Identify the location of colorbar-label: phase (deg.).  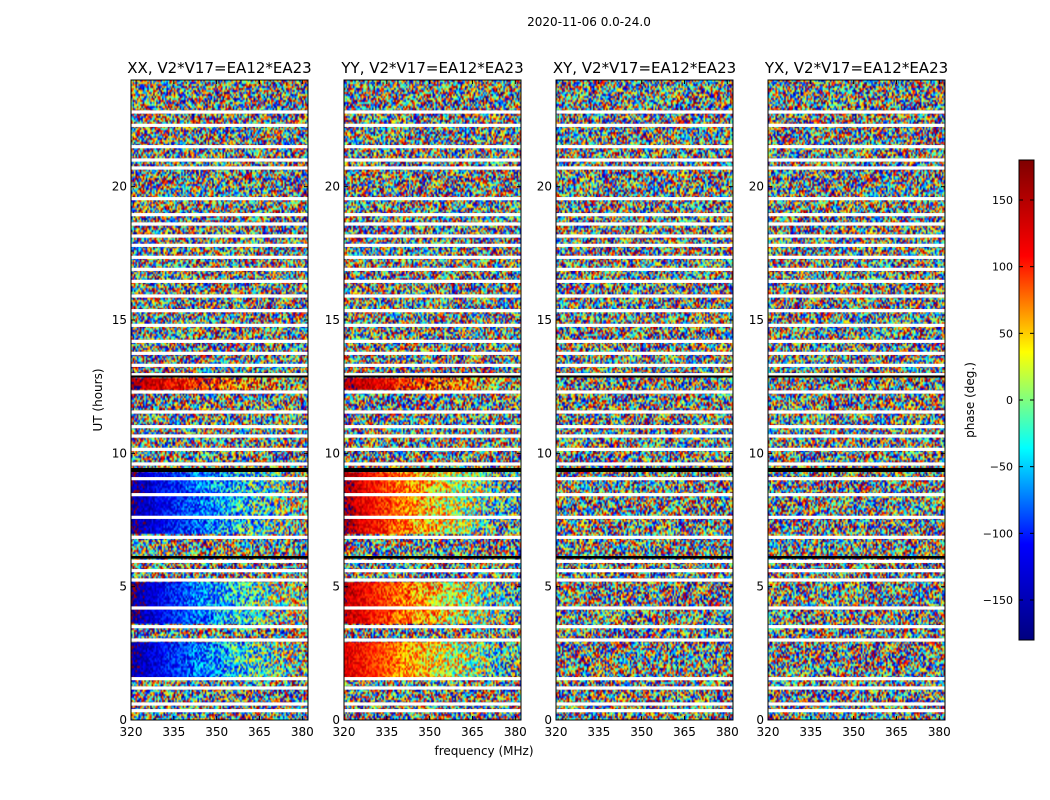
(970, 400).